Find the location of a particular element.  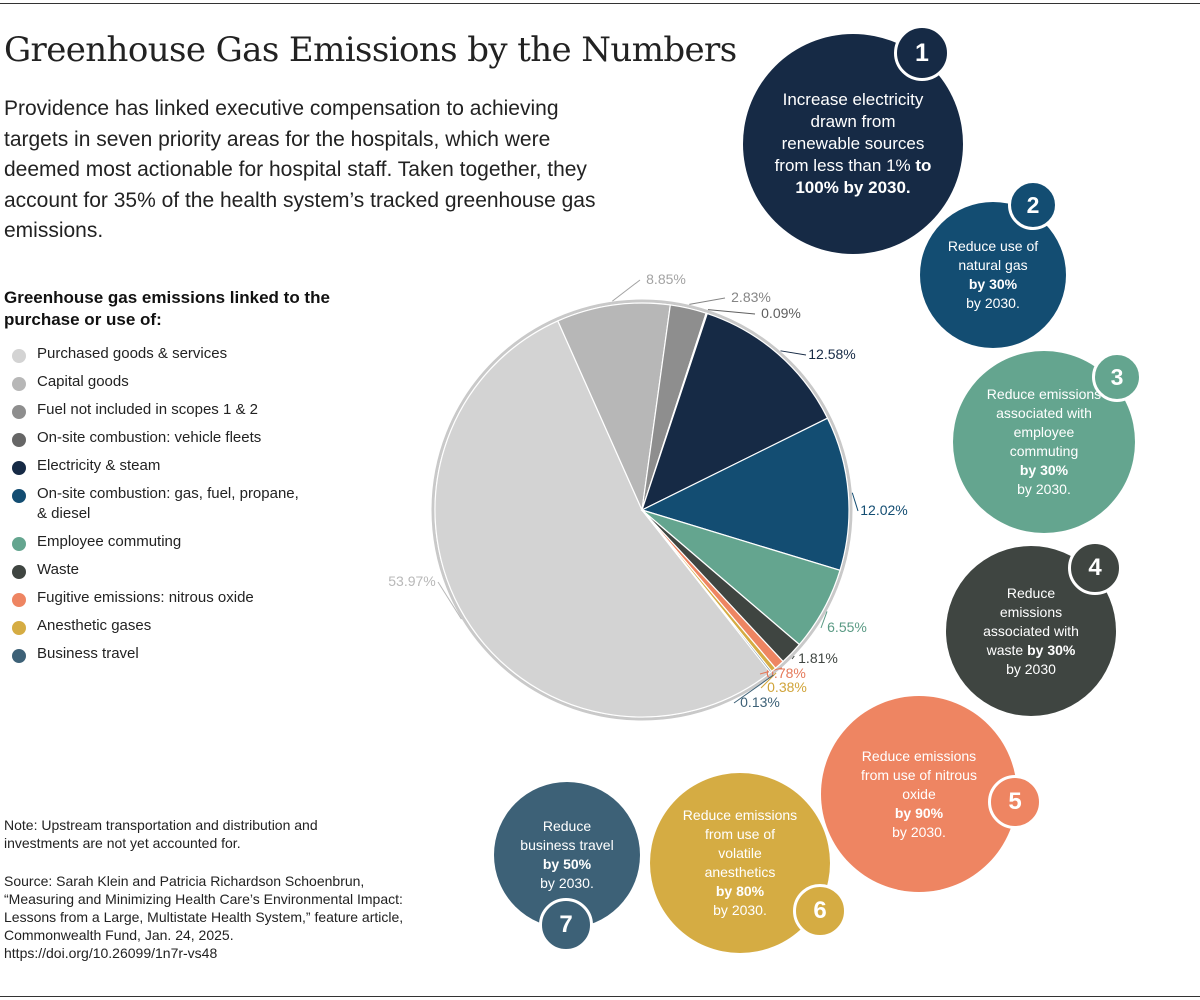

slice-label: 2.83% is located at coordinates (751, 297).